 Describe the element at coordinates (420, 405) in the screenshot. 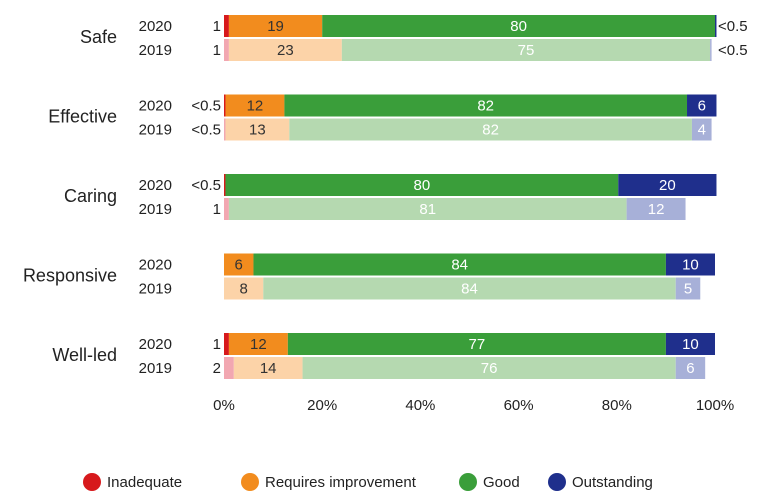

I see `x-tick-label: 40%` at that location.